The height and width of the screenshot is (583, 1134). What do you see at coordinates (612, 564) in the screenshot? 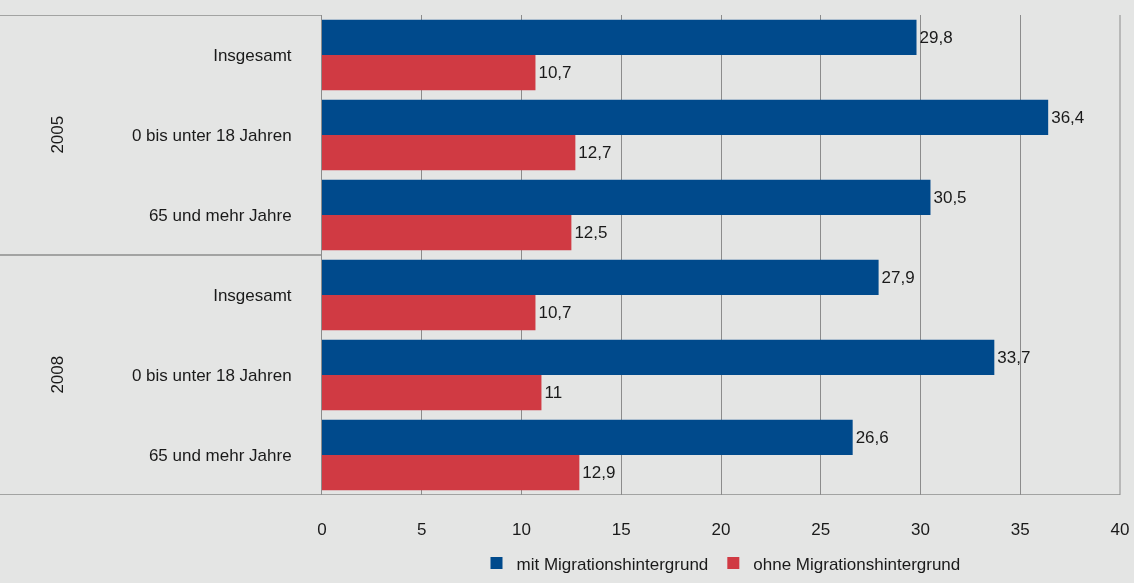
I see `legend-label: mit Migrationshintergrund` at bounding box center [612, 564].